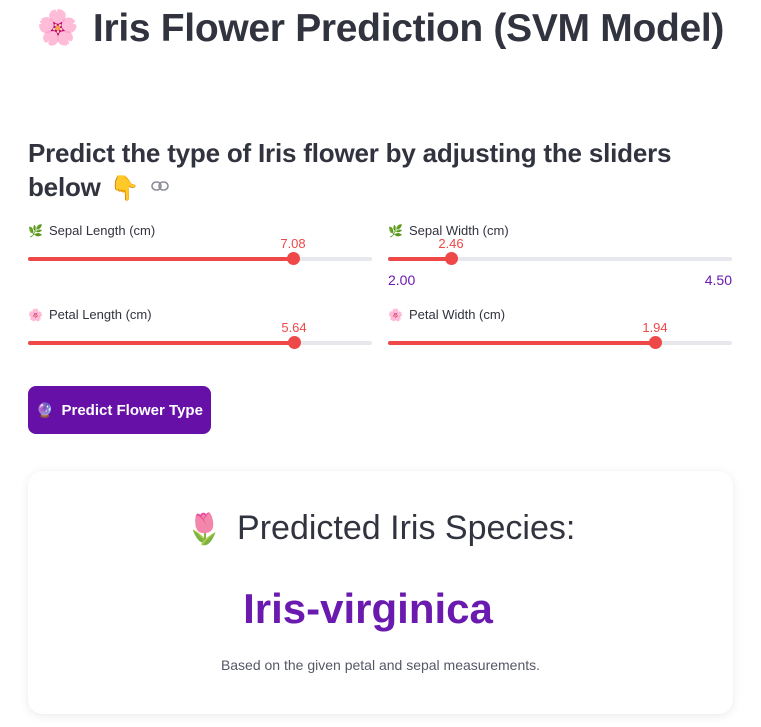 Image resolution: width=761 pixels, height=727 pixels. I want to click on link-icon, so click(160, 186).